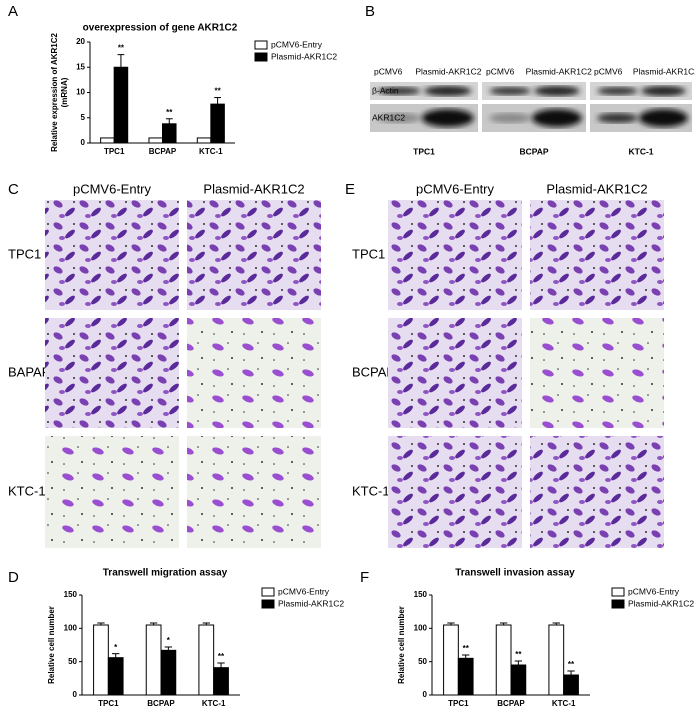 This screenshot has height=715, width=695. What do you see at coordinates (373, 371) in the screenshot?
I see `row-label: BCPAP` at bounding box center [373, 371].